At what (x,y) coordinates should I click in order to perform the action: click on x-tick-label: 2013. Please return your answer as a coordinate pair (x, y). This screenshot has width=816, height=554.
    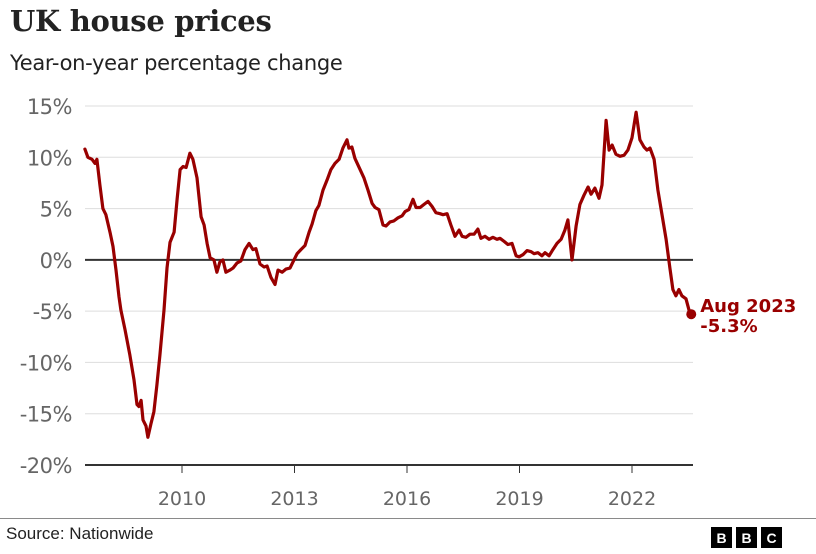
    Looking at the image, I should click on (294, 499).